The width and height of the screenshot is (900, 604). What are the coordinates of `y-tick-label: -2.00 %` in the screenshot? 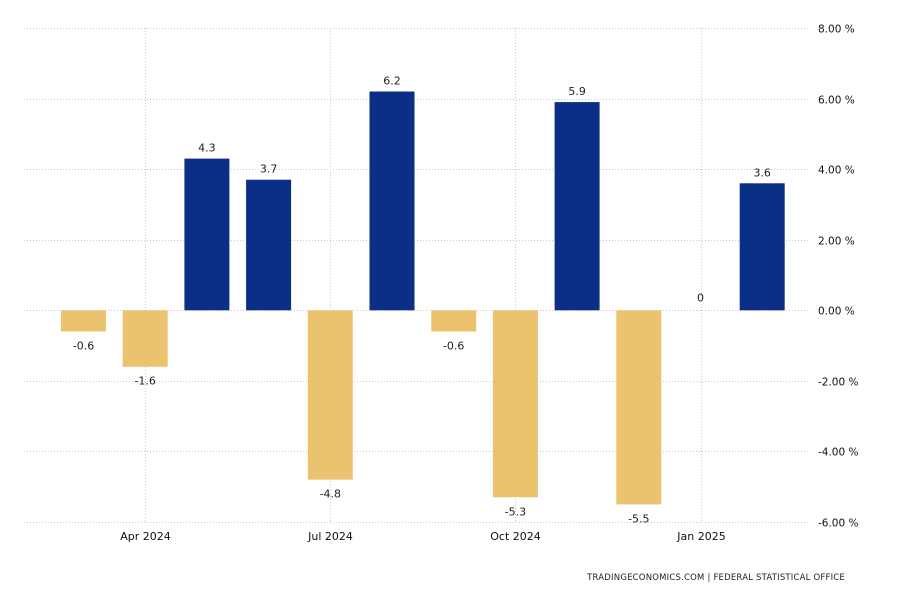 It's located at (838, 383).